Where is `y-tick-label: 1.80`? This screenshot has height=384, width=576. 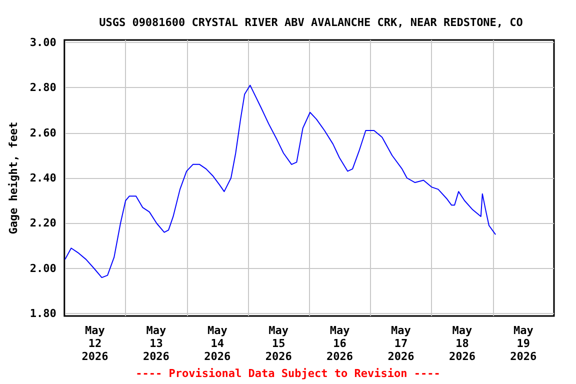 y-tick-label: 1.80 is located at coordinates (43, 313).